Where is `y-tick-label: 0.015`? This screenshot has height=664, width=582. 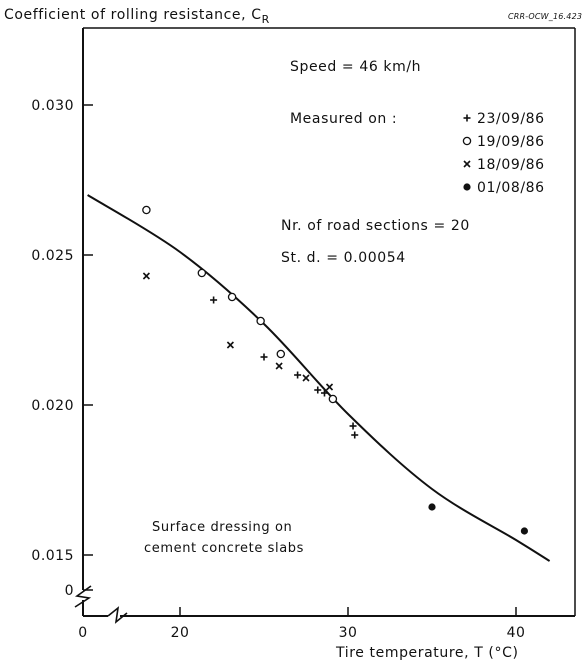
y-tick-label: 0.015 is located at coordinates (52, 556).